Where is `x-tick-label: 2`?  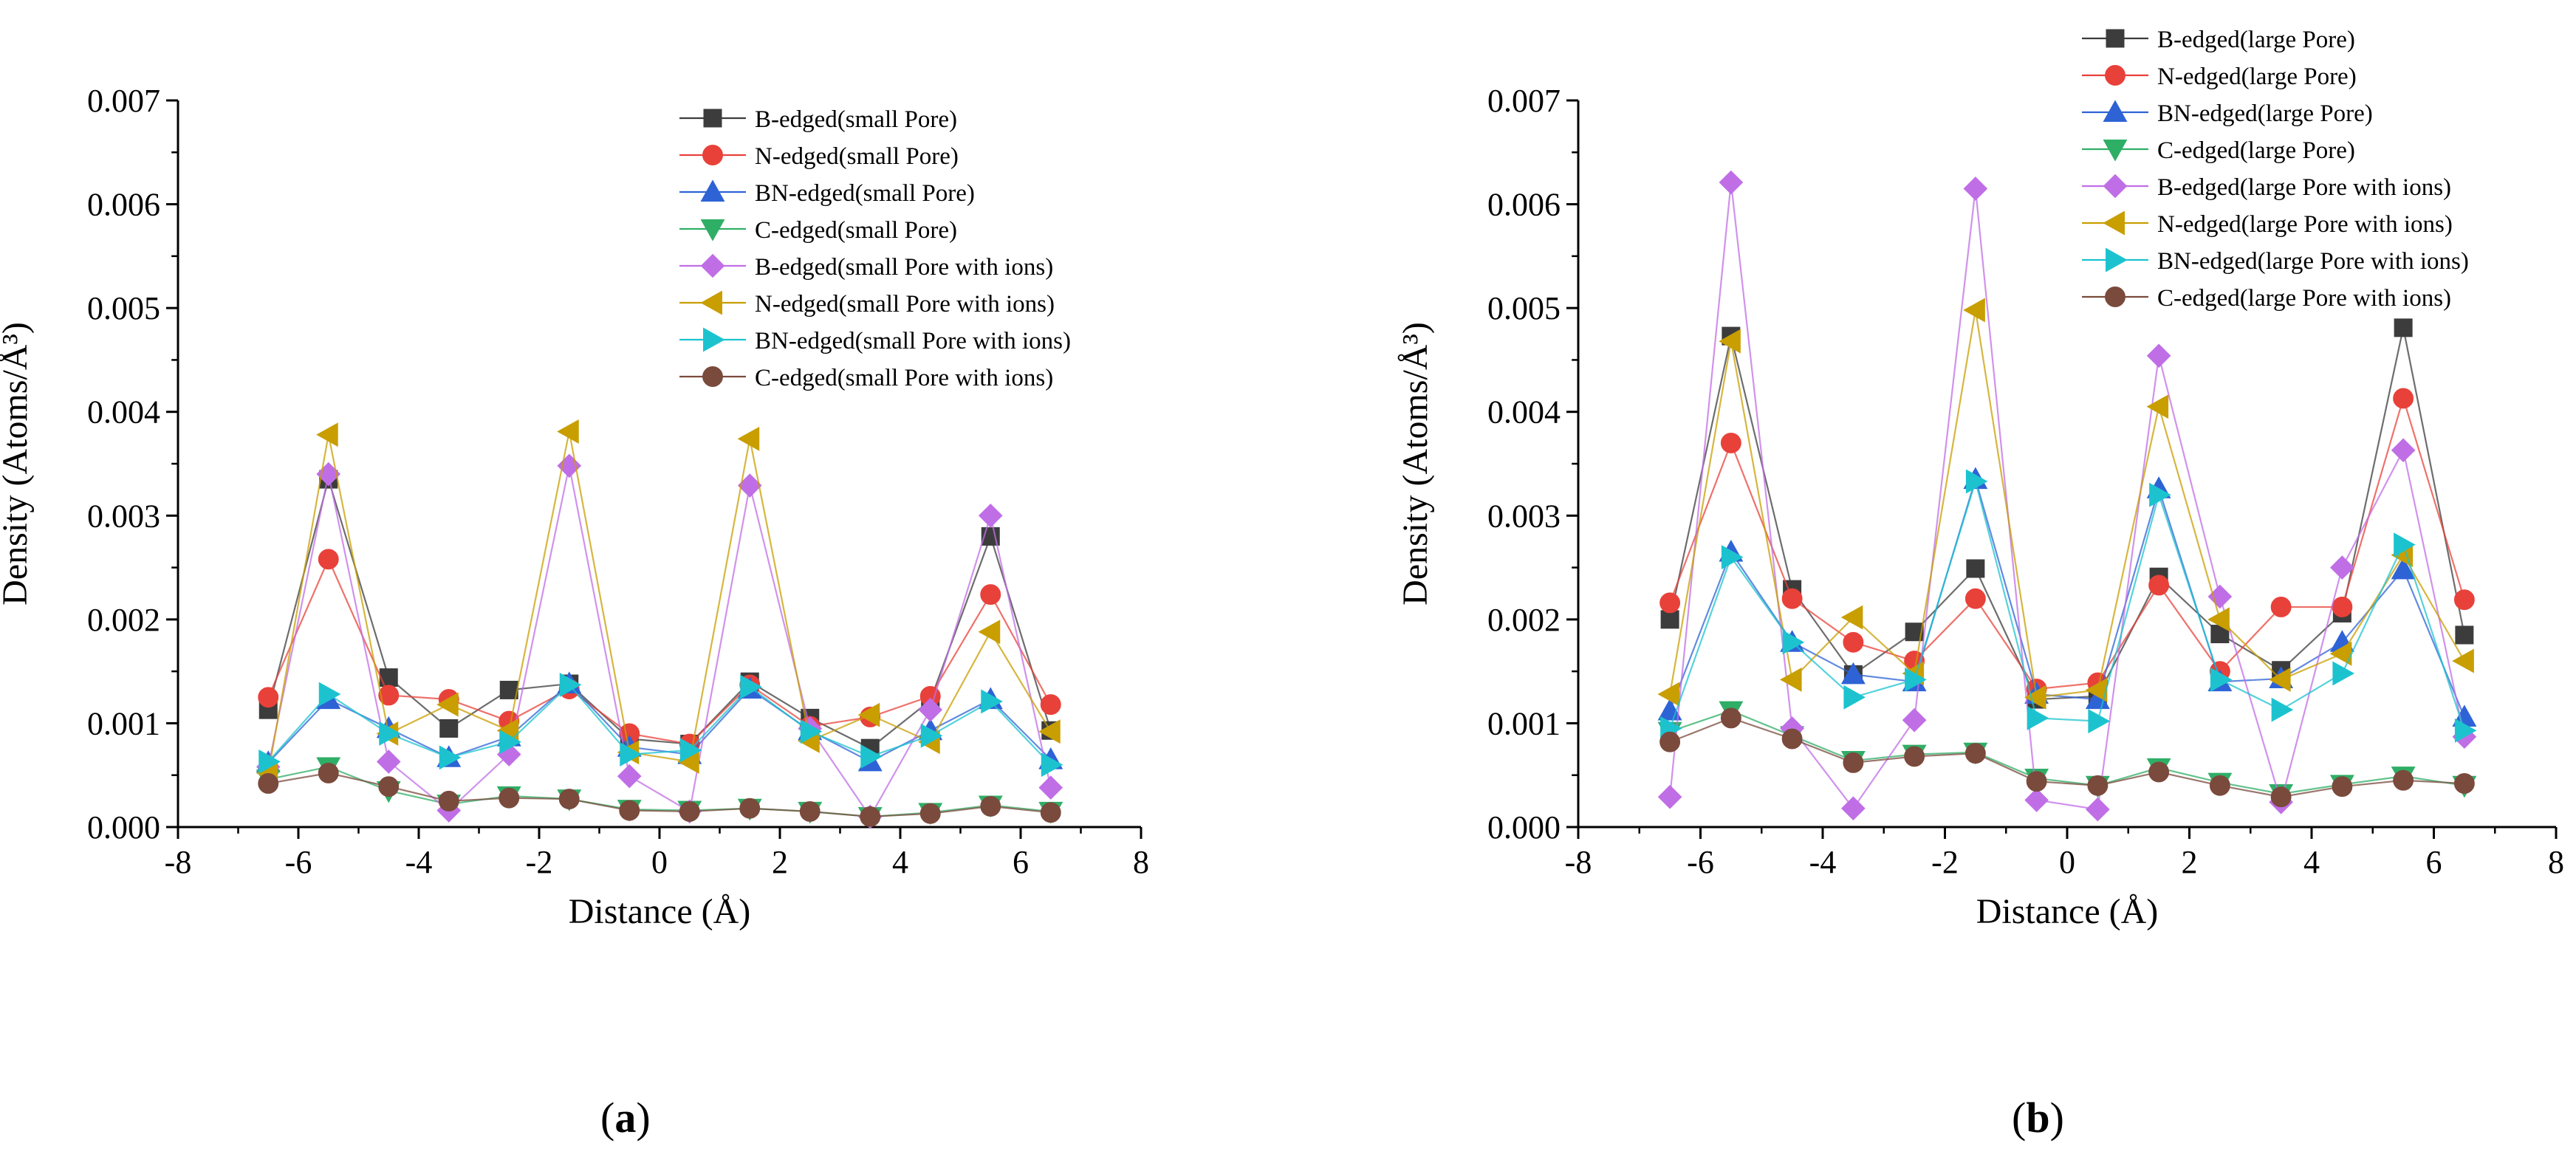
x-tick-label: 2 is located at coordinates (2190, 862).